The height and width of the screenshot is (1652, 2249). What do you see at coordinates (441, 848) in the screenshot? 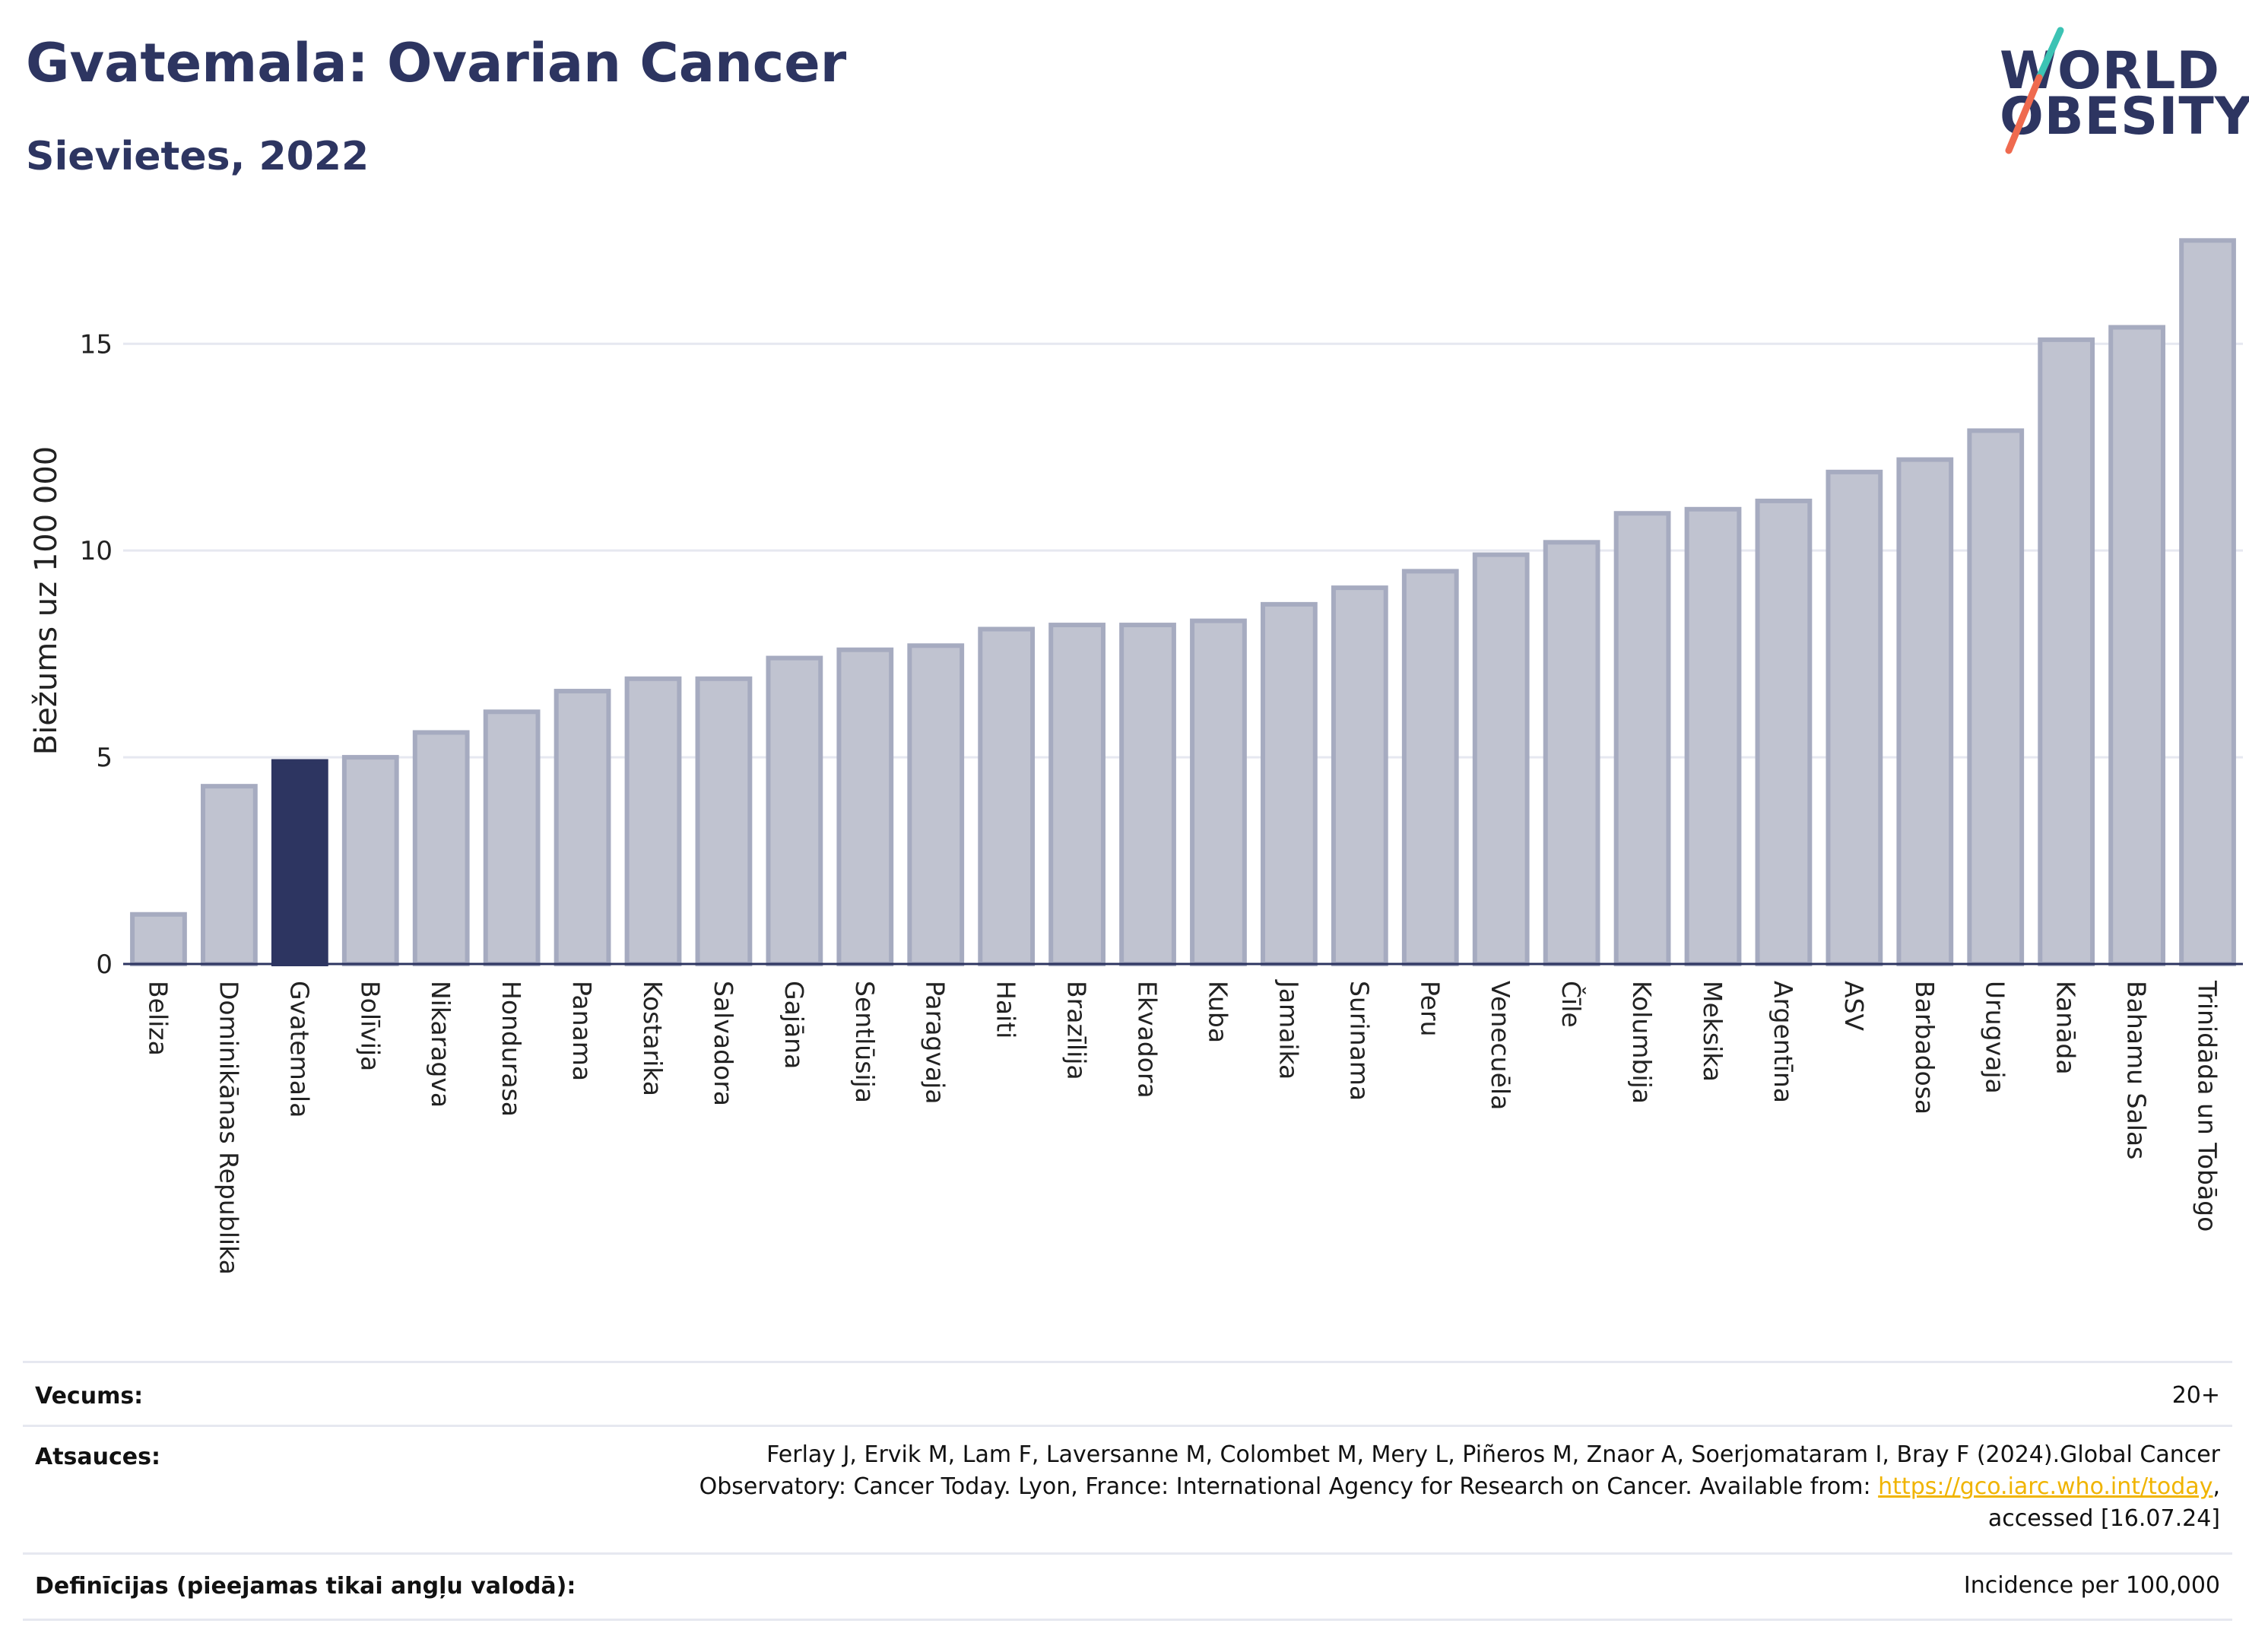
I see `bar-nikaragva` at bounding box center [441, 848].